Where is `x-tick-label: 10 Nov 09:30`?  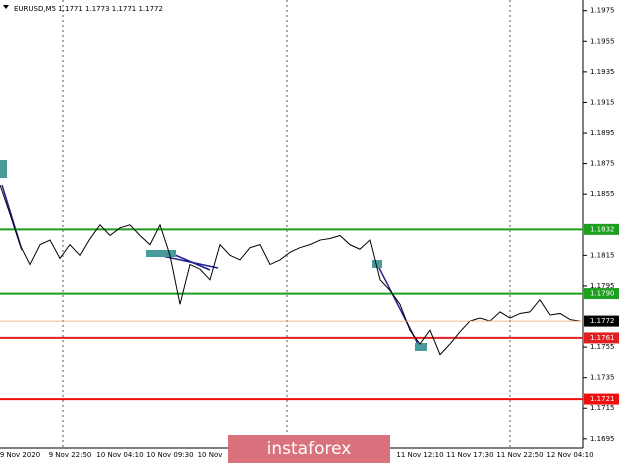 x-tick-label: 10 Nov 09:30 is located at coordinates (169, 455).